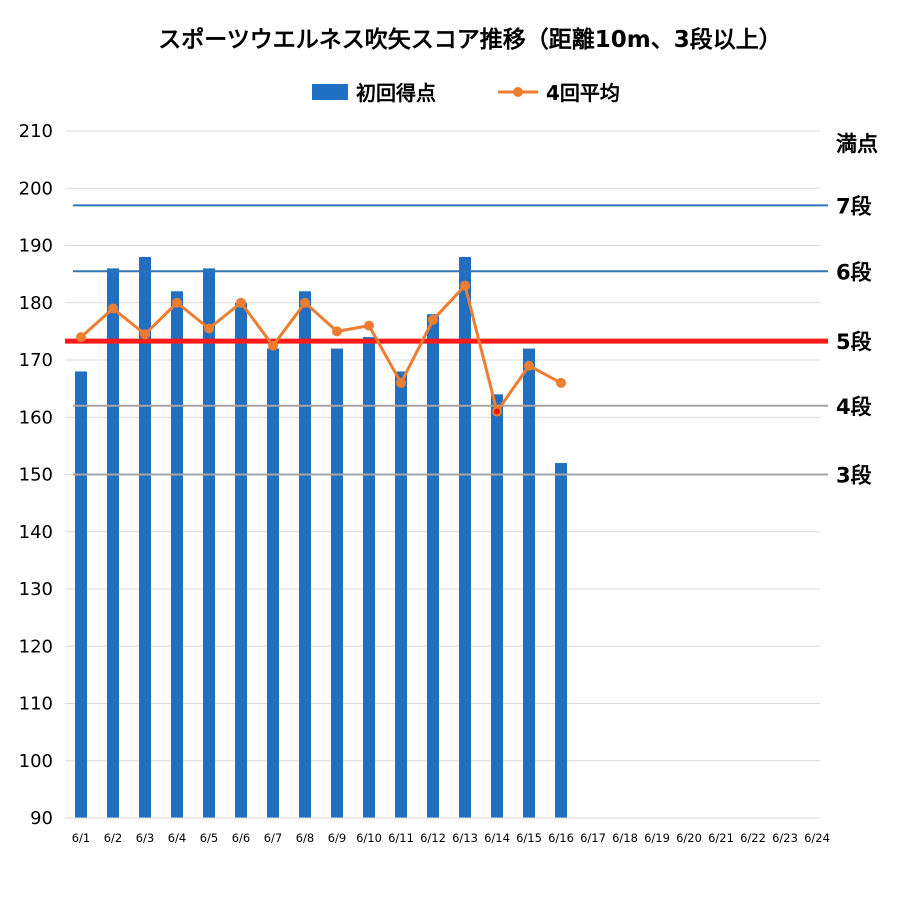  I want to click on y-tick-label: 110, so click(36, 704).